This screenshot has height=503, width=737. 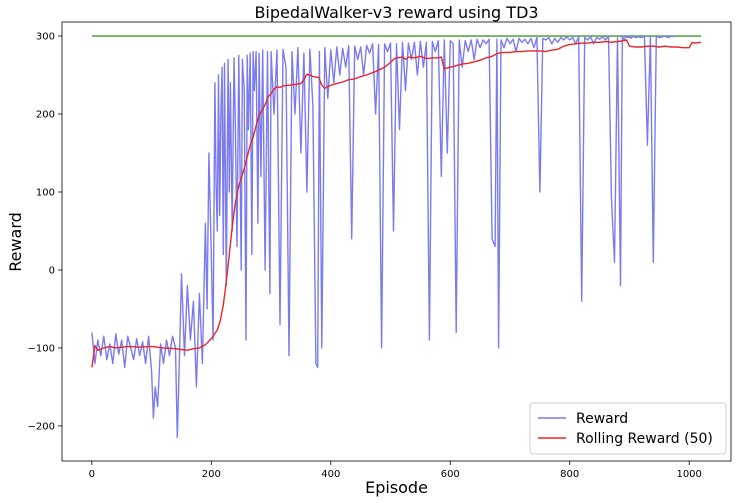 I want to click on y-tick-label: −100, so click(x=41, y=348).